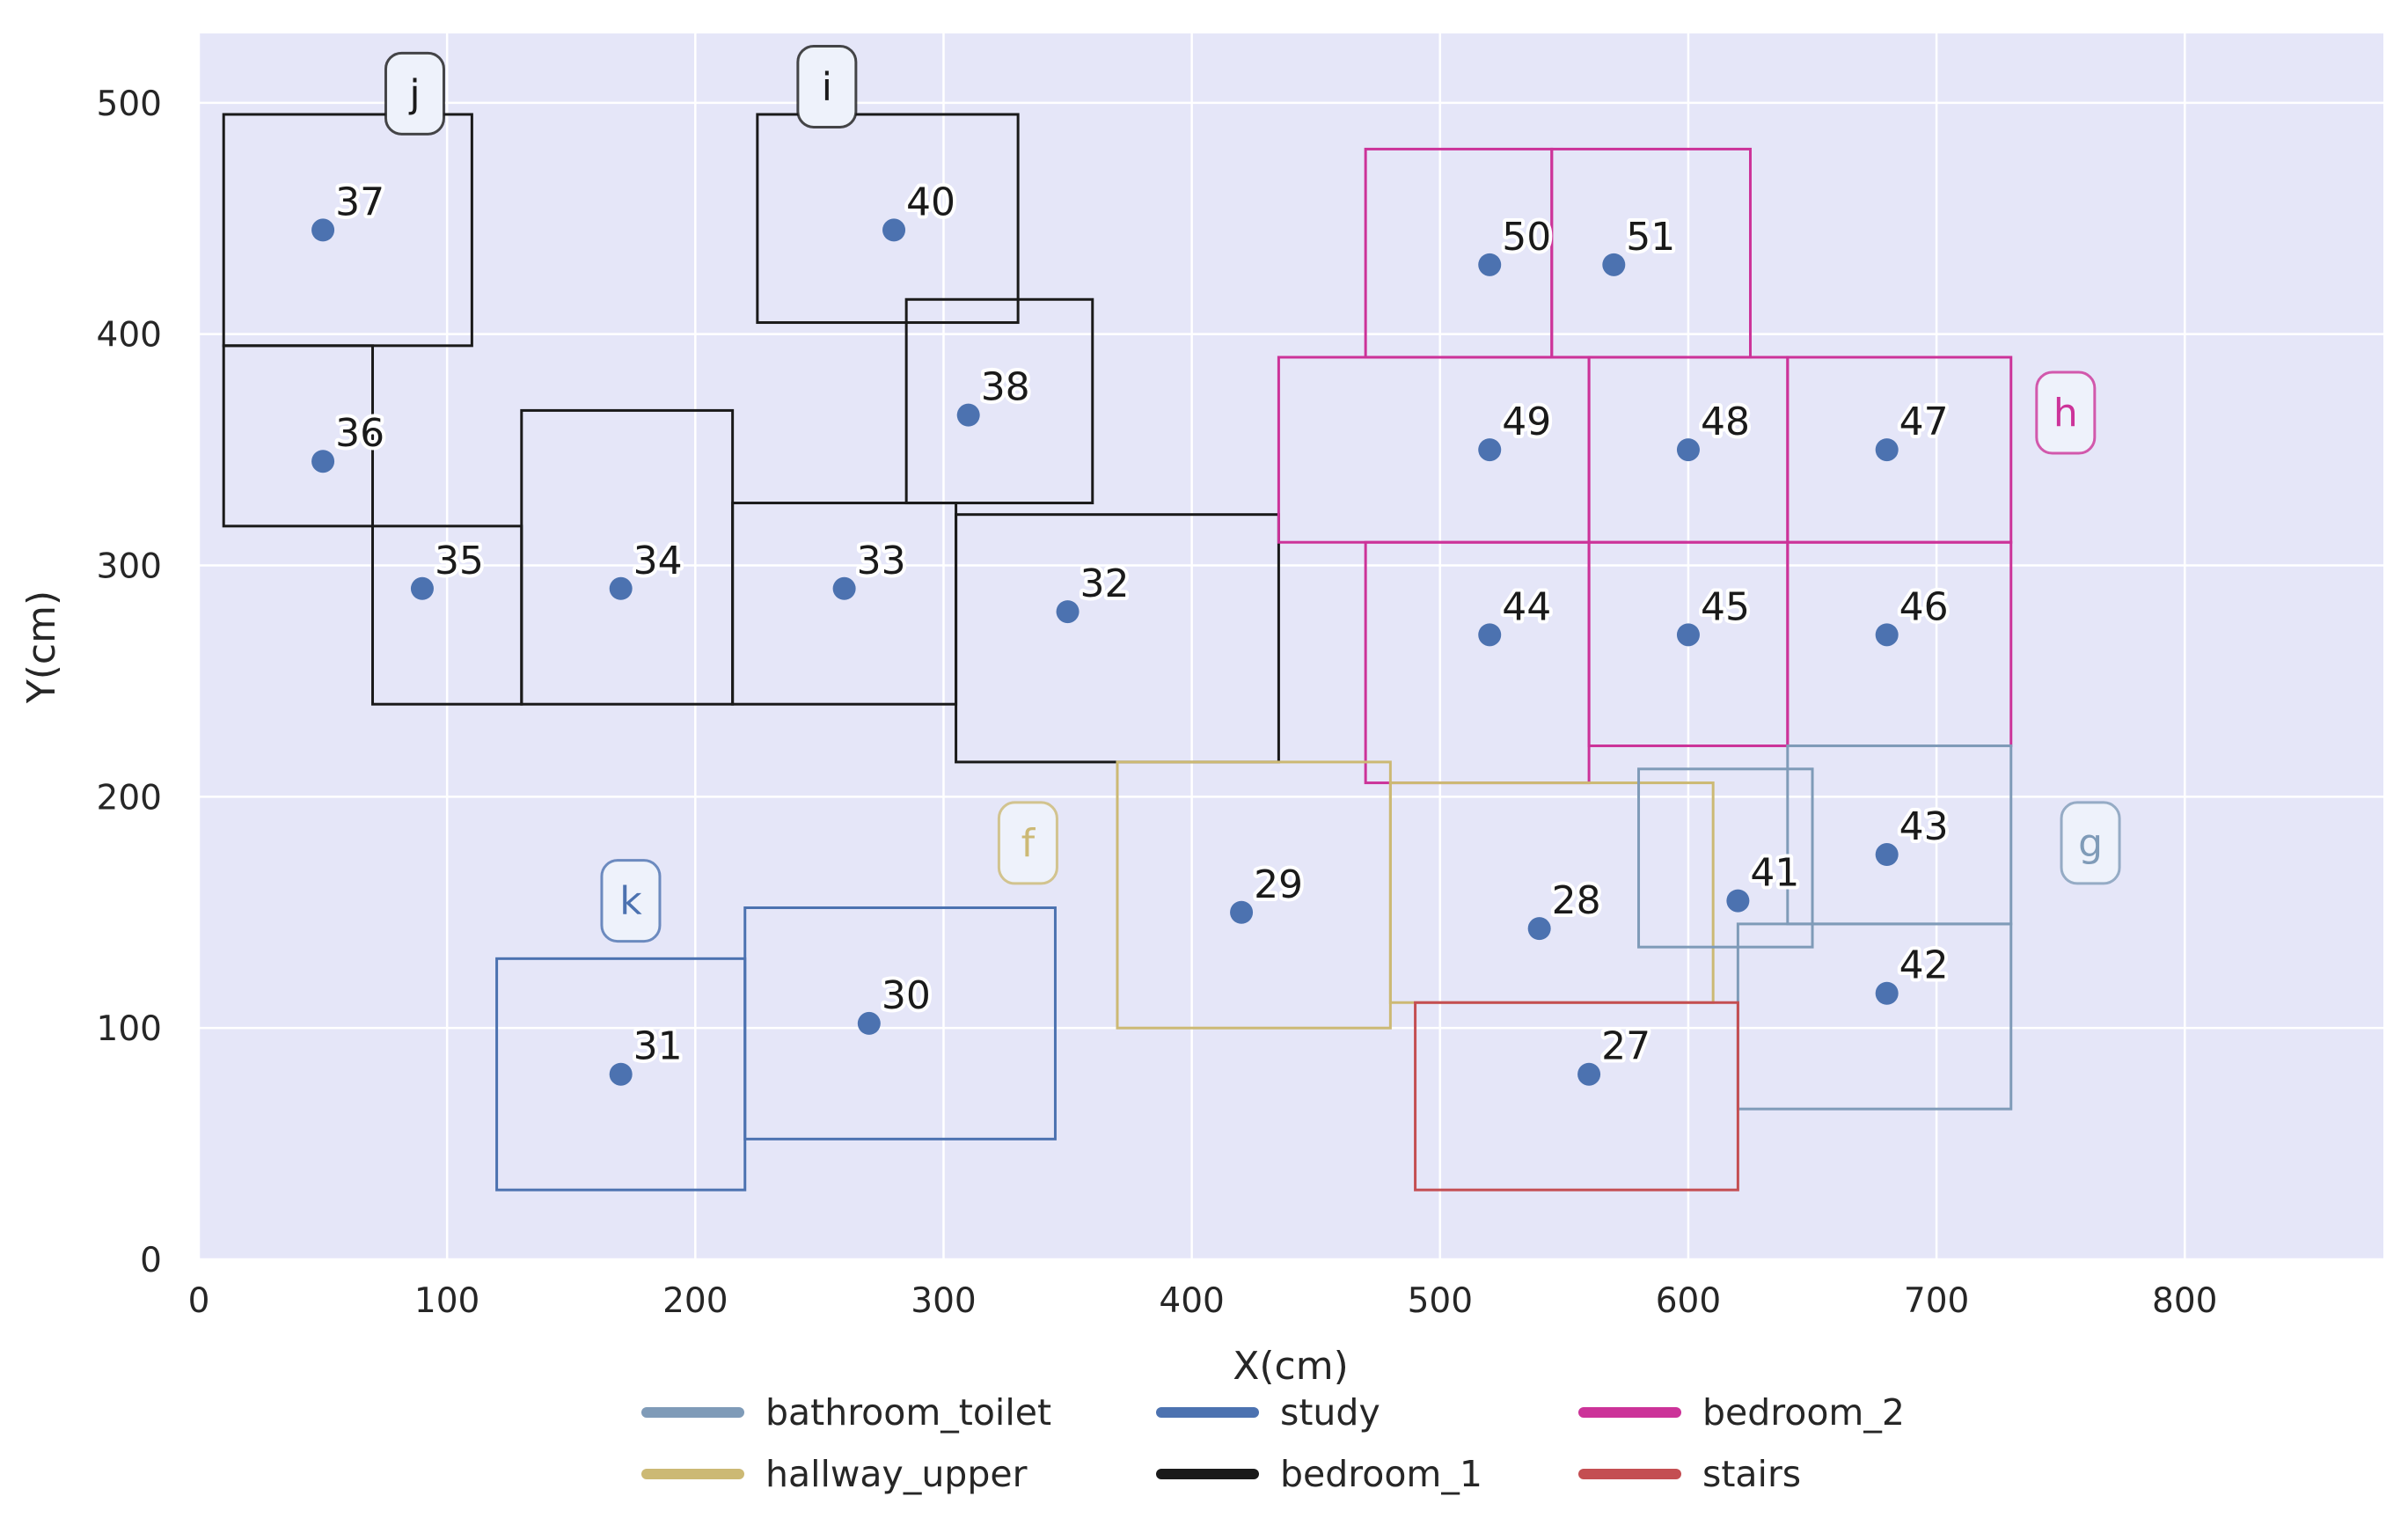  Describe the element at coordinates (129, 798) in the screenshot. I see `y-tick-label: 200` at that location.